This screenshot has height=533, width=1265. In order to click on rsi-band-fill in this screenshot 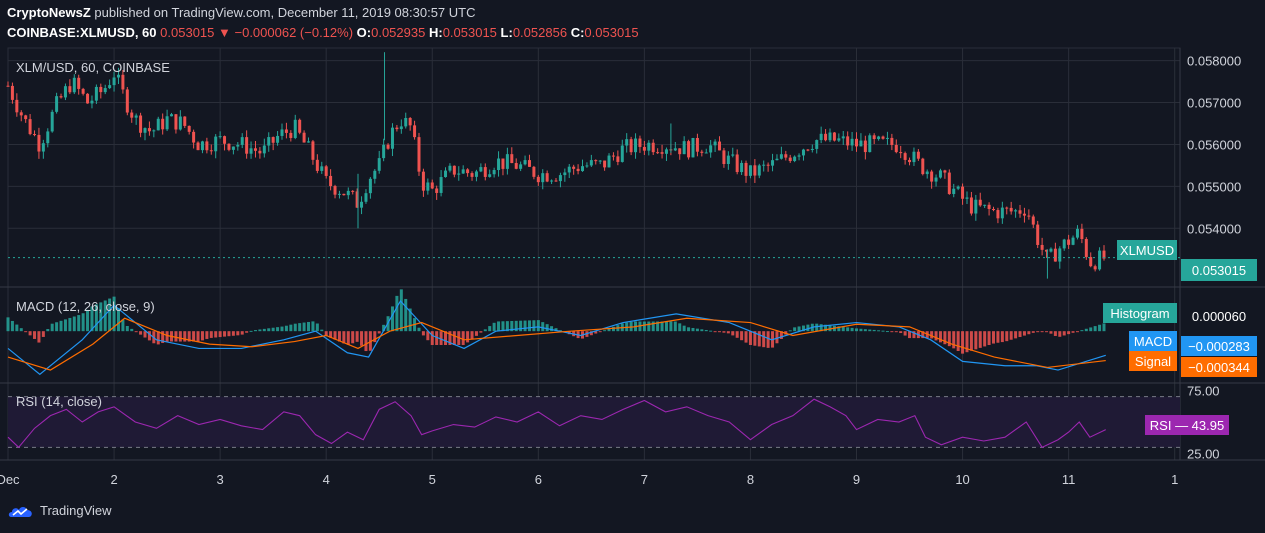, I will do `click(594, 422)`.